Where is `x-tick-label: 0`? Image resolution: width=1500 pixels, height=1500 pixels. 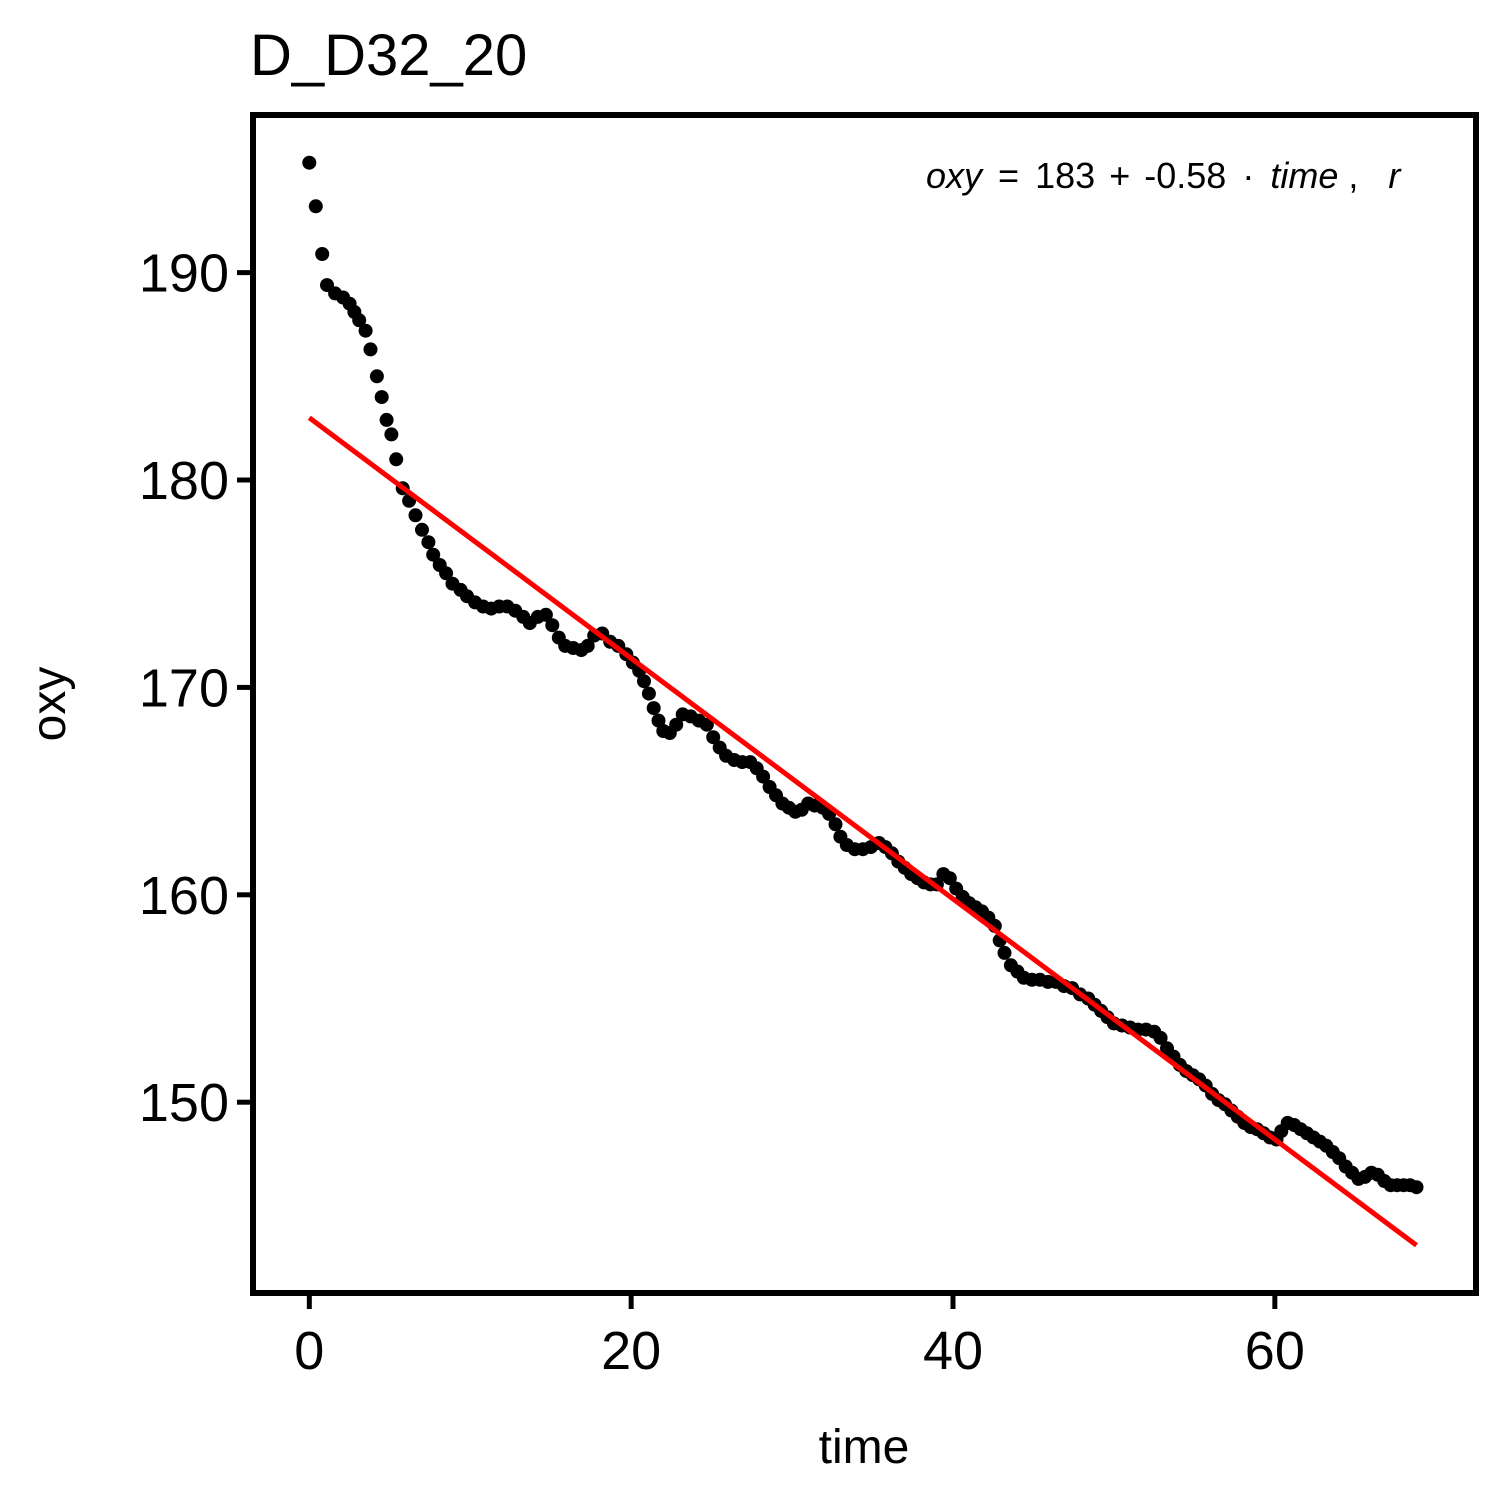
x-tick-label: 0 is located at coordinates (309, 1351).